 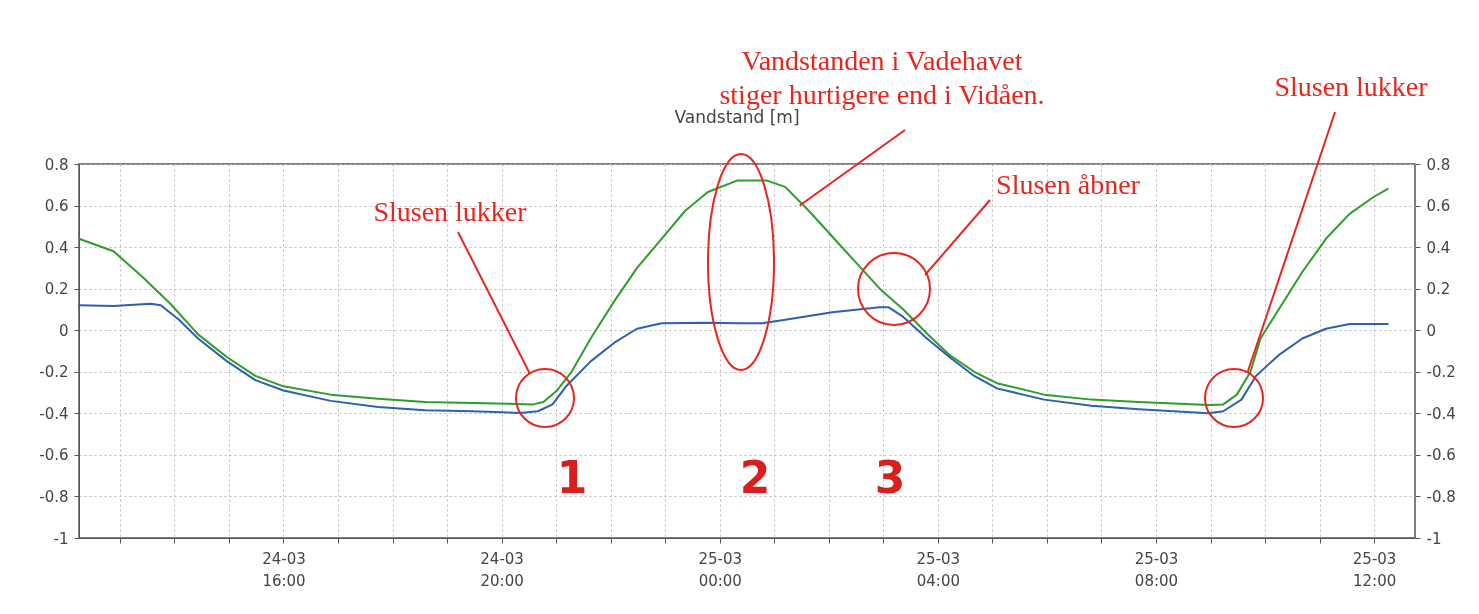 What do you see at coordinates (1441, 496) in the screenshot?
I see `y2-tick-label: -0.8` at bounding box center [1441, 496].